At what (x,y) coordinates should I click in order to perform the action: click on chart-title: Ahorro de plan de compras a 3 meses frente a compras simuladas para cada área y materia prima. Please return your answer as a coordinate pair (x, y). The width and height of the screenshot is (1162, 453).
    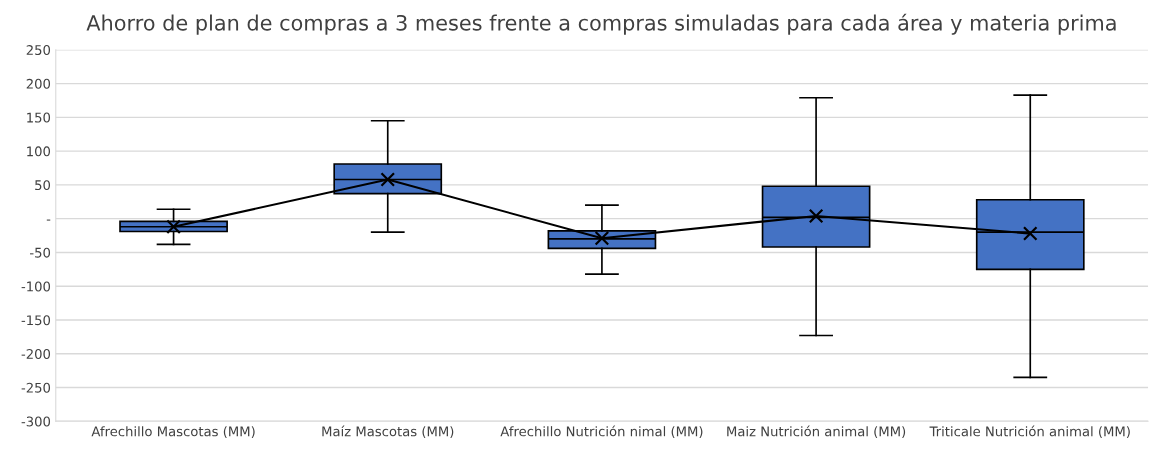
    Looking at the image, I should click on (601, 24).